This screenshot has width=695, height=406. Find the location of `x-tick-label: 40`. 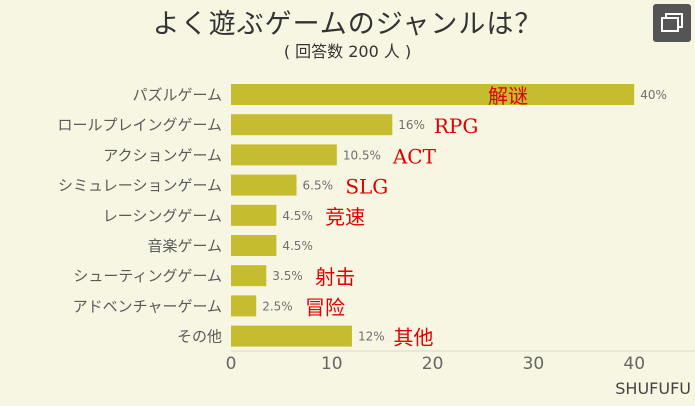

x-tick-label: 40 is located at coordinates (634, 364).